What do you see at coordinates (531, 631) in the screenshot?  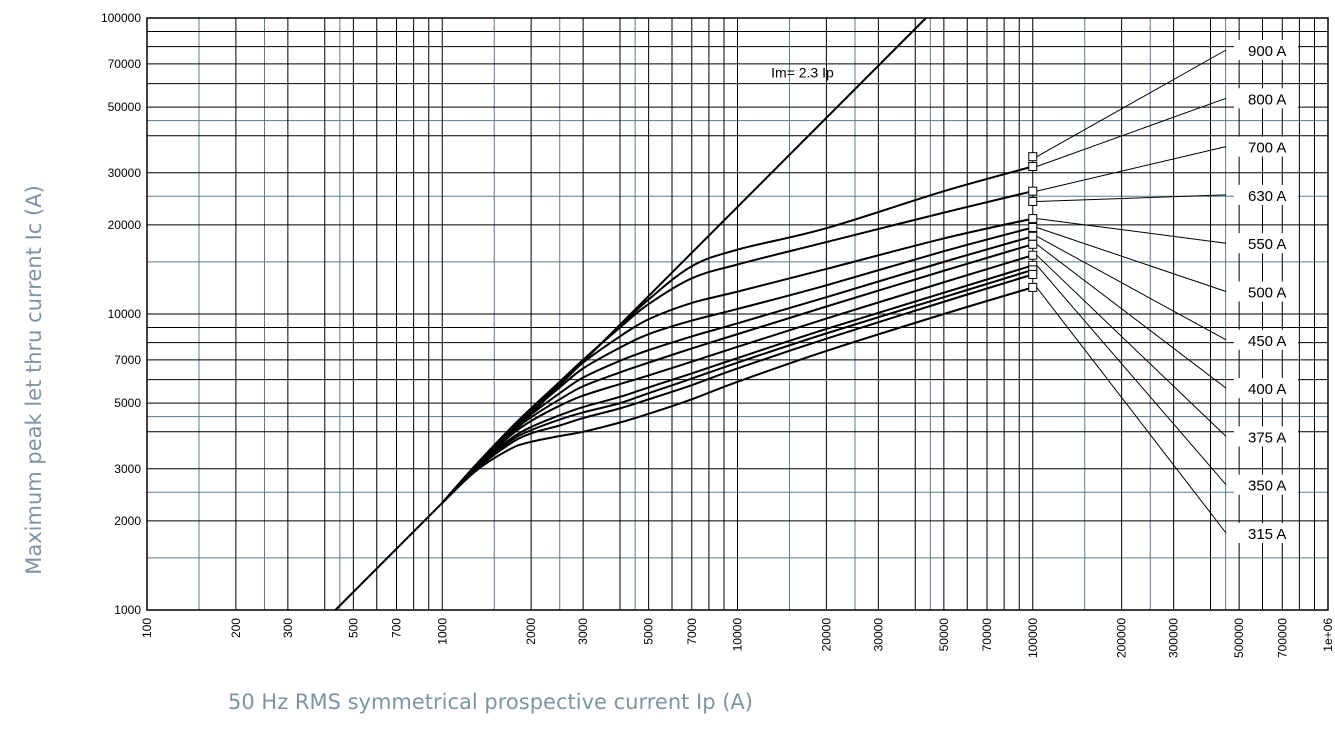 I see `x-tick-label: 2000` at bounding box center [531, 631].